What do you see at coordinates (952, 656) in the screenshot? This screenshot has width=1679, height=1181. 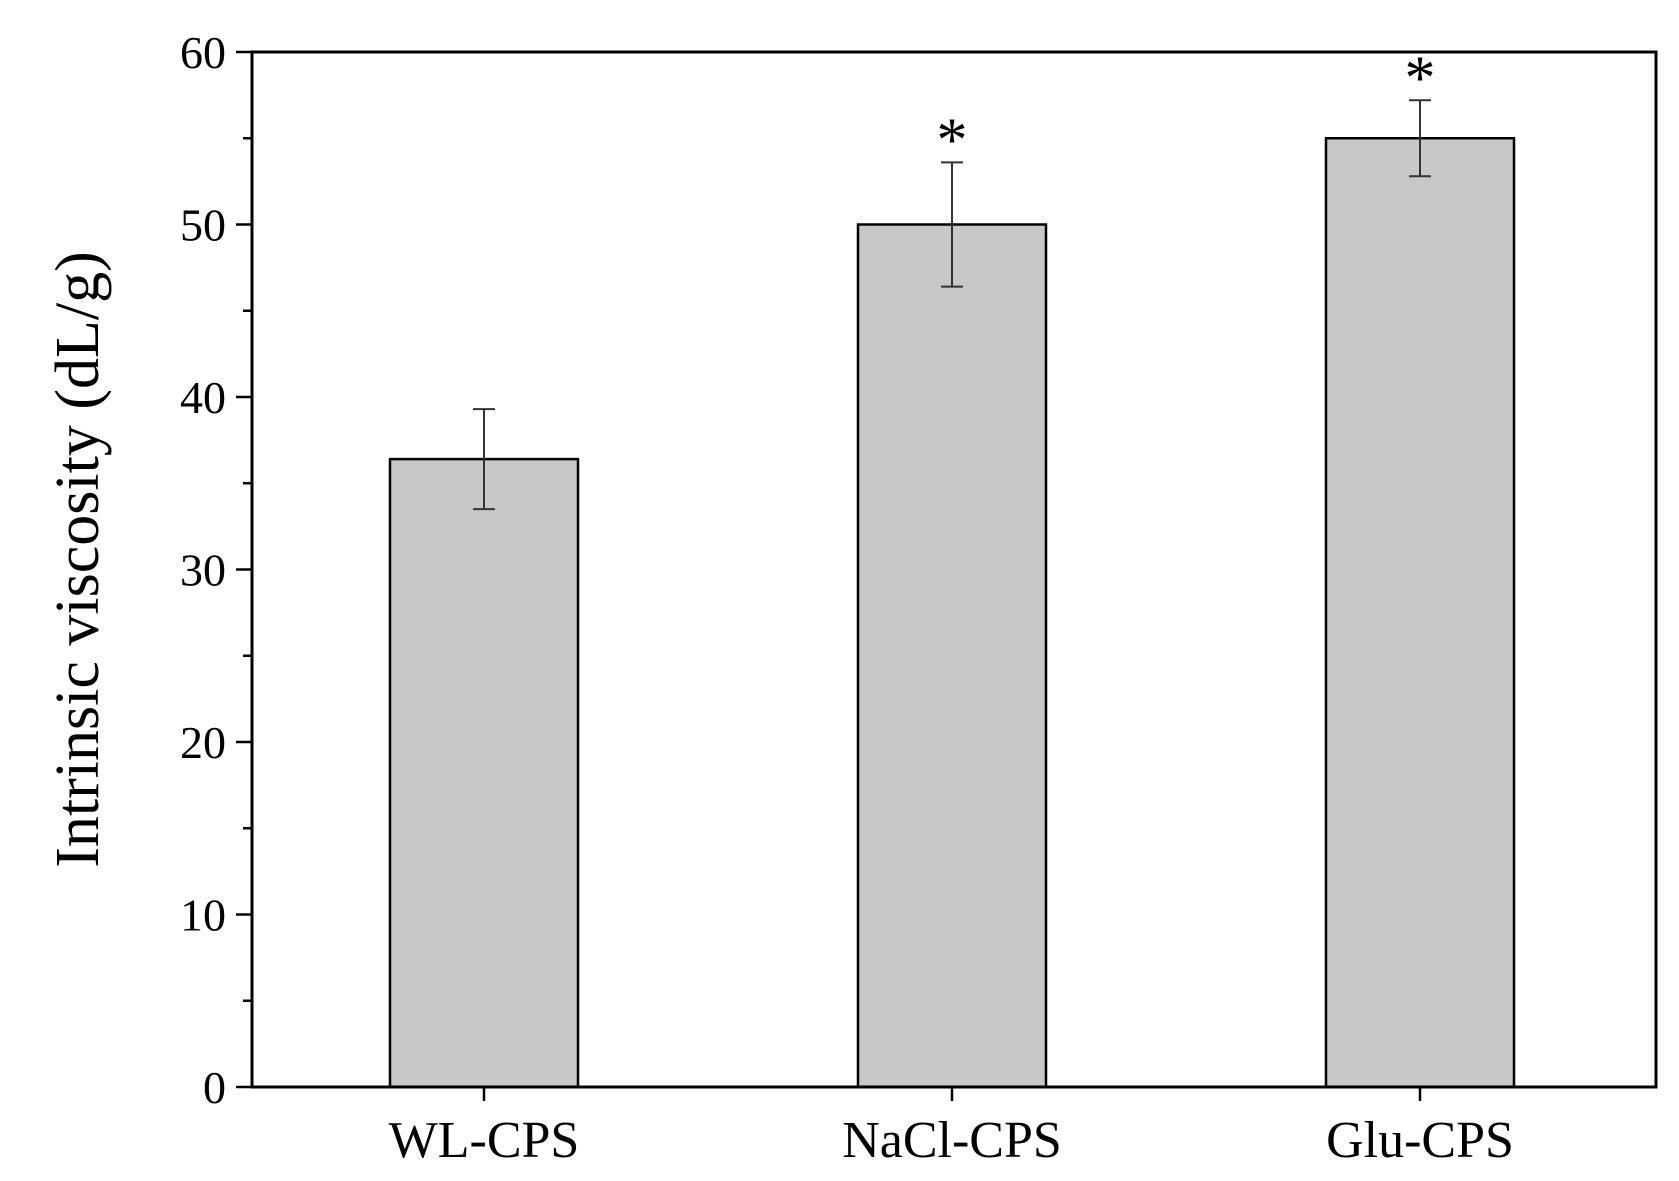 I see `bar-nacl-cps` at bounding box center [952, 656].